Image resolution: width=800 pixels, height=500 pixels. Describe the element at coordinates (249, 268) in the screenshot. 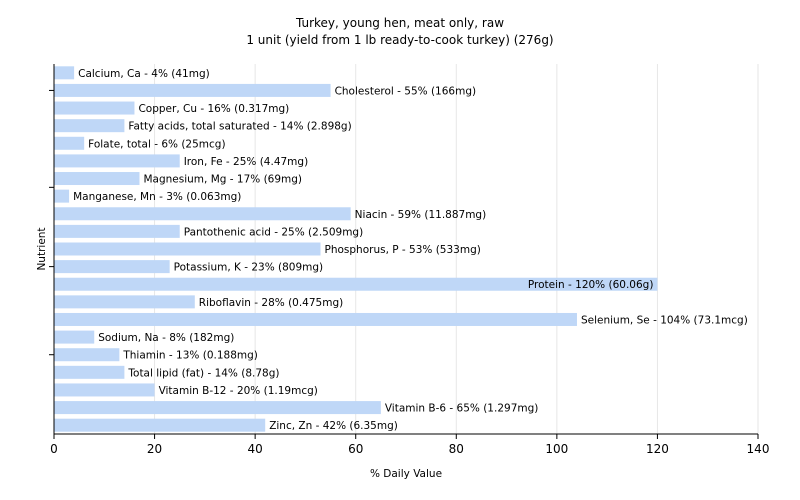

I see `bar-label: Potassium, K - 23% (809mg)` at that location.